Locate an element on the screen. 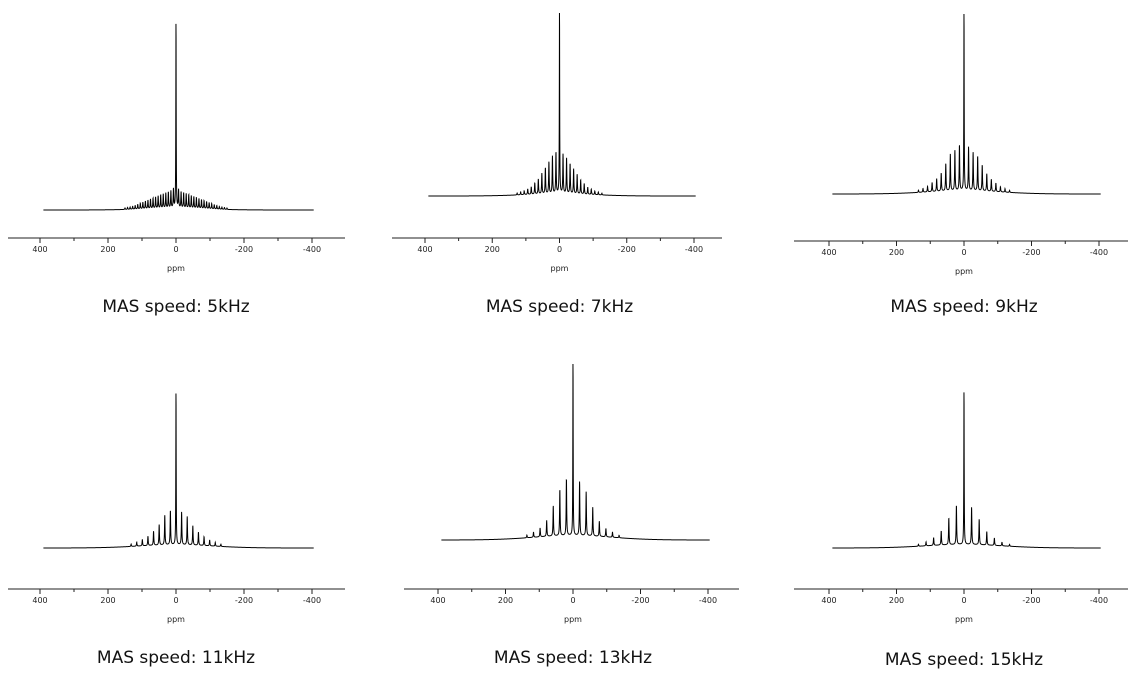 The image size is (1131, 675). spectrum-panel-4: 400 200 0 -200 -400 ppm MAS speed: 11kHz is located at coordinates (176, 530).